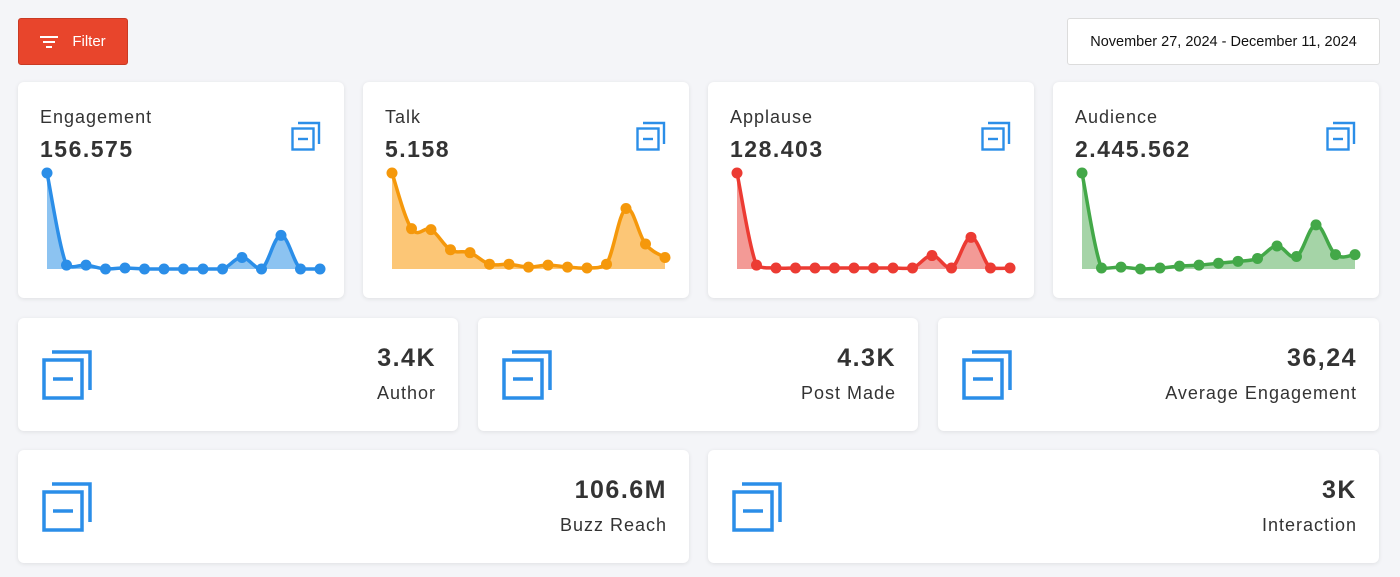 Image resolution: width=1400 pixels, height=577 pixels. I want to click on sparkline-chart-talk, so click(528, 220).